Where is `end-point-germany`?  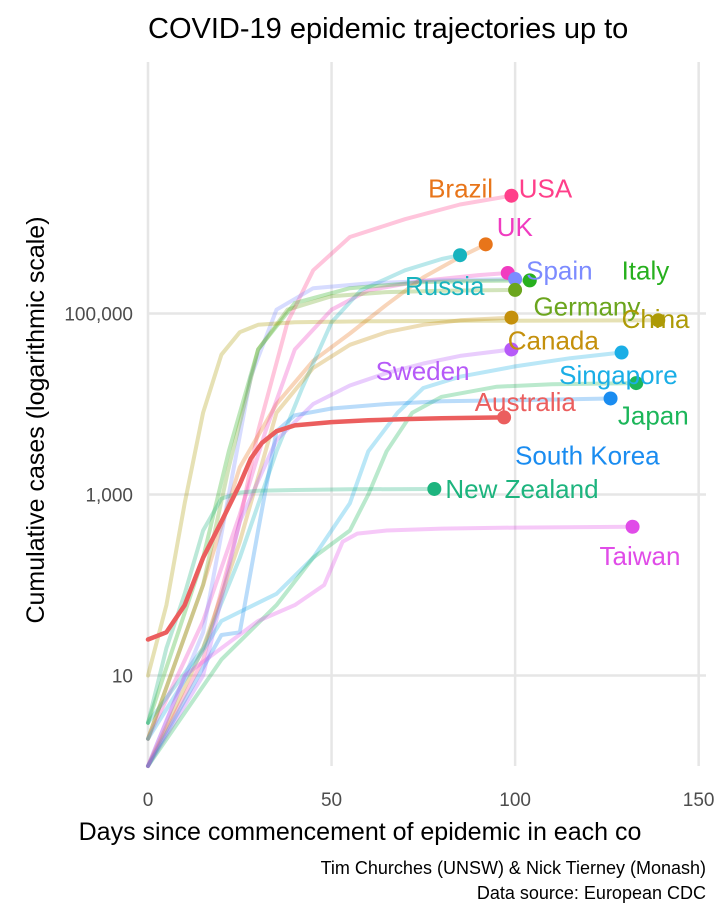 end-point-germany is located at coordinates (515, 289).